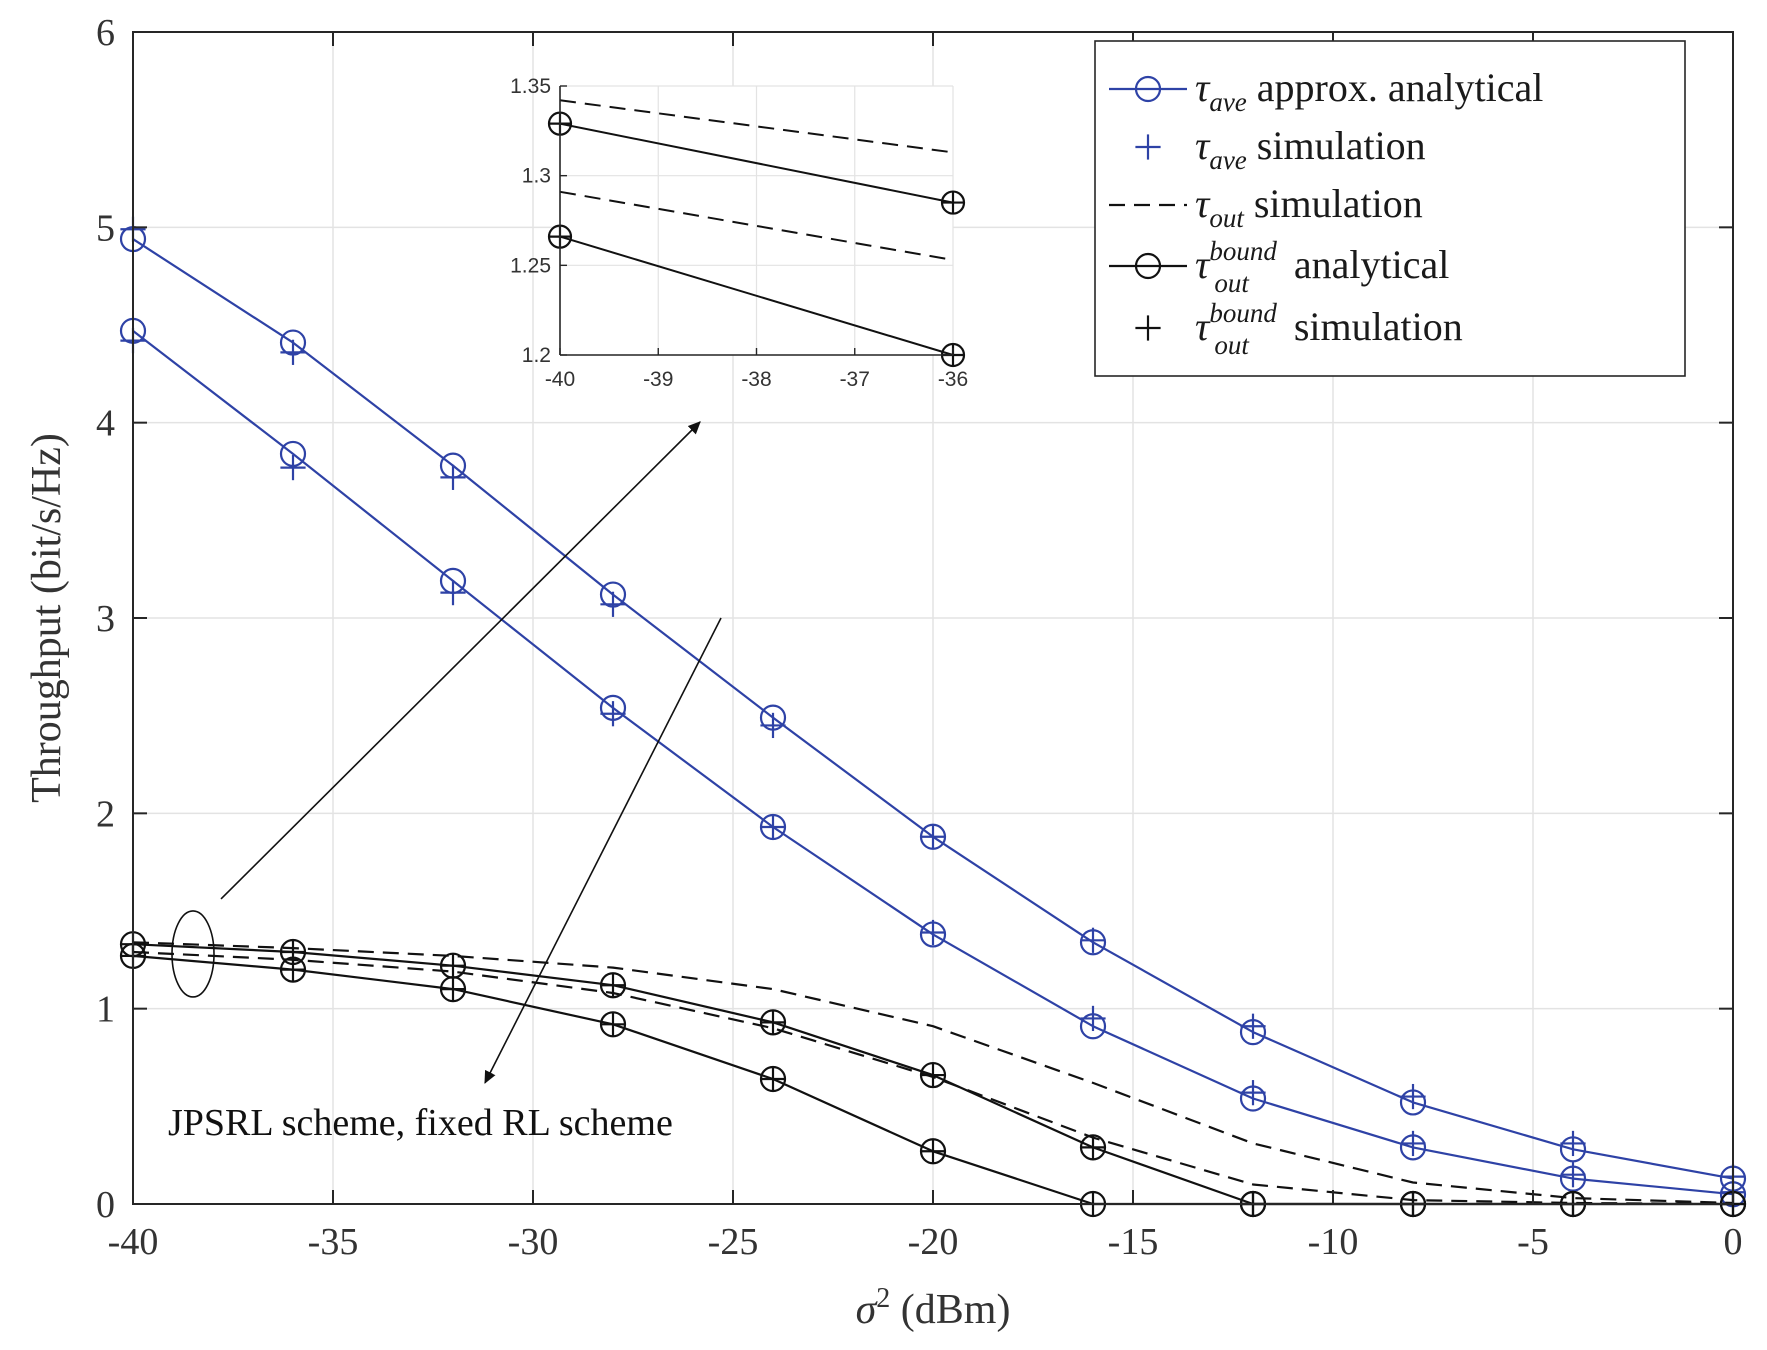 The height and width of the screenshot is (1350, 1767). Describe the element at coordinates (867, 1310) in the screenshot. I see `x-axis-symbol: σ` at that location.